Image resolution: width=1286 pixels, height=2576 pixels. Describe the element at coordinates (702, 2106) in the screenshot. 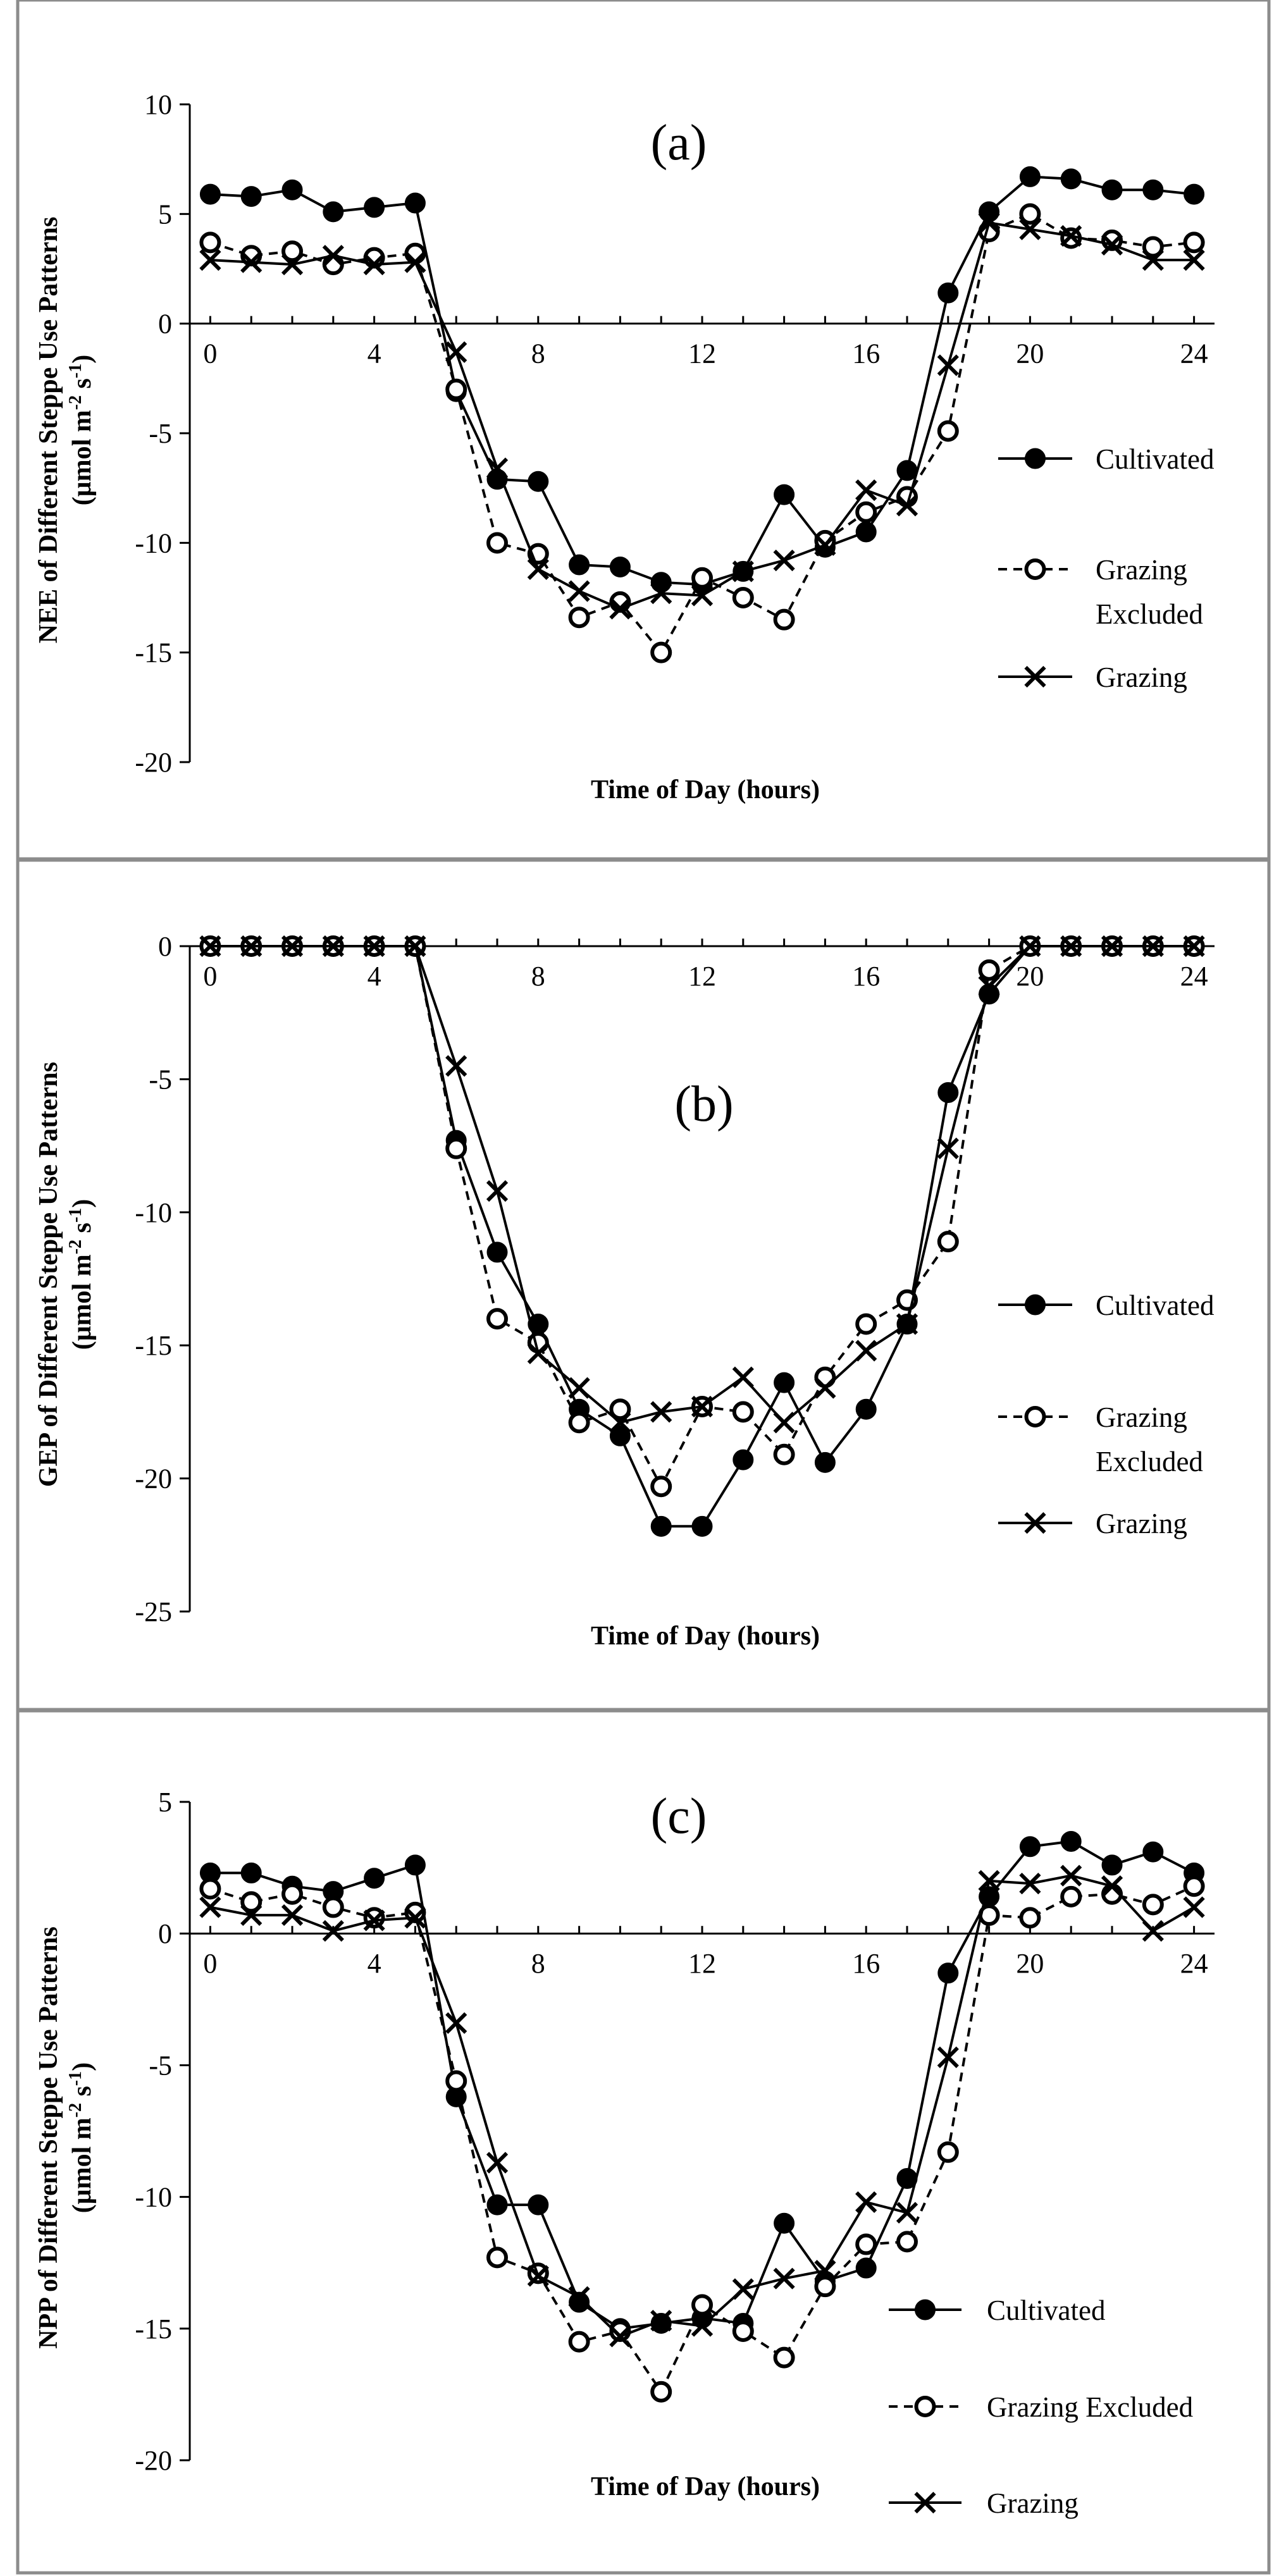

I see `series-grazing` at that location.